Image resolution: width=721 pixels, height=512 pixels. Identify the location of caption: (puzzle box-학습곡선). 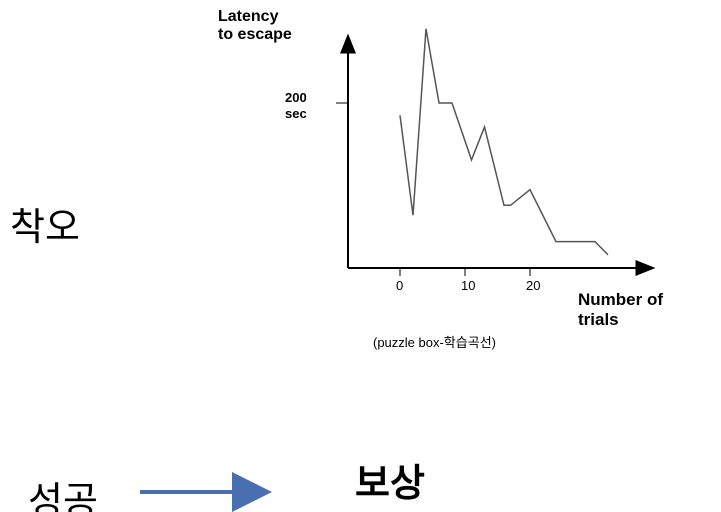
(434, 342).